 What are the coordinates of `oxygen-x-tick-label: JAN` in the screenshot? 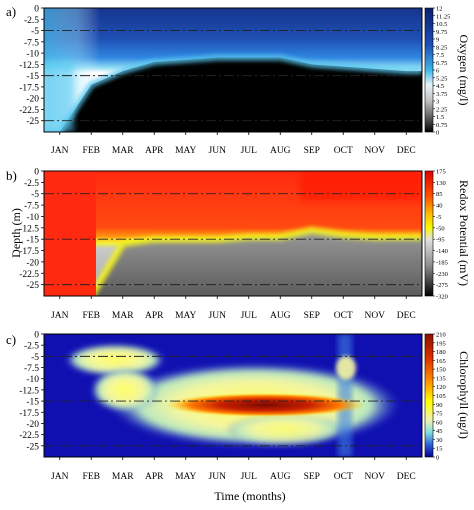 It's located at (60, 151).